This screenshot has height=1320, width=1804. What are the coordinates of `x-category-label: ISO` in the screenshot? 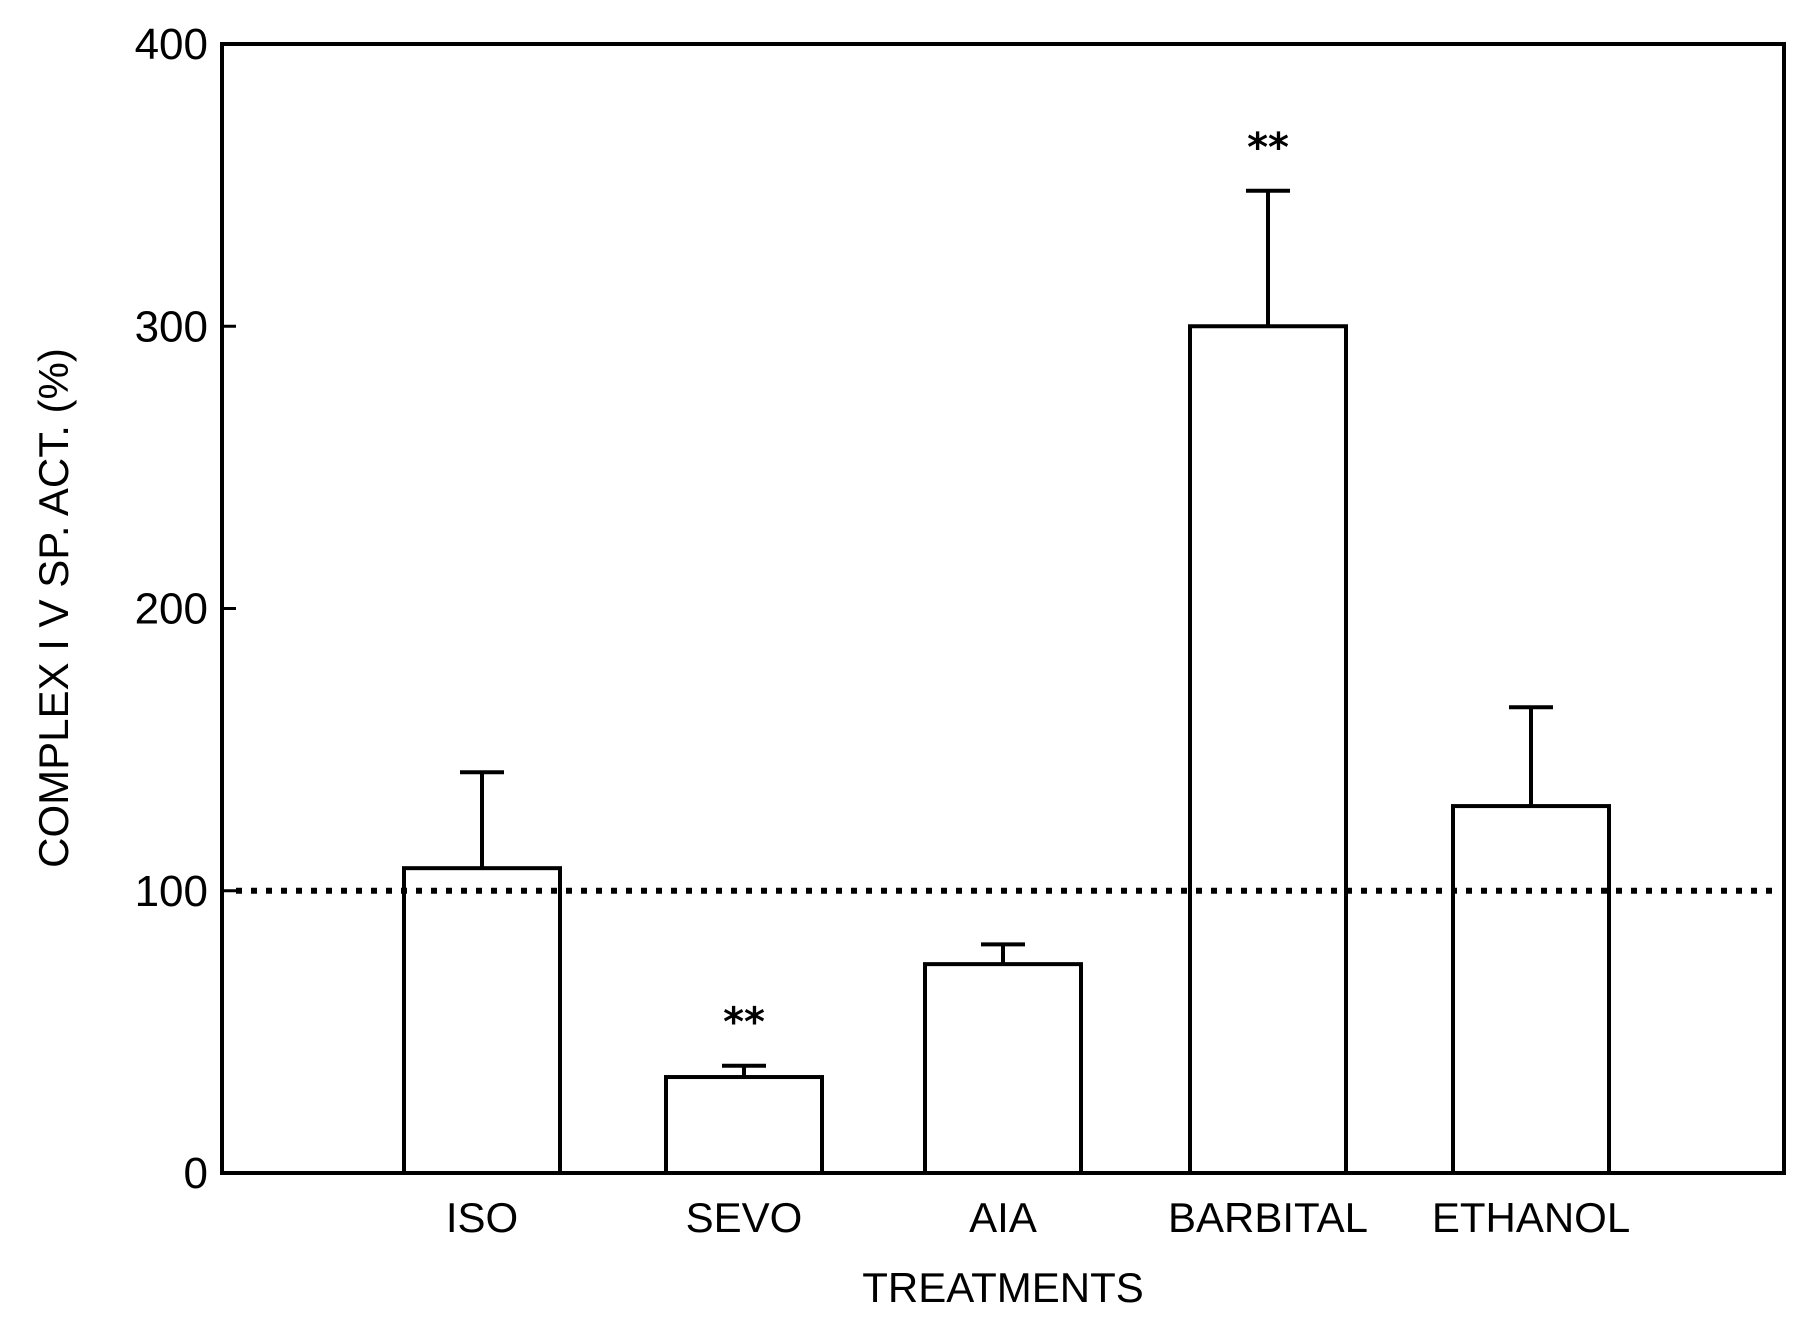 It's located at (482, 1217).